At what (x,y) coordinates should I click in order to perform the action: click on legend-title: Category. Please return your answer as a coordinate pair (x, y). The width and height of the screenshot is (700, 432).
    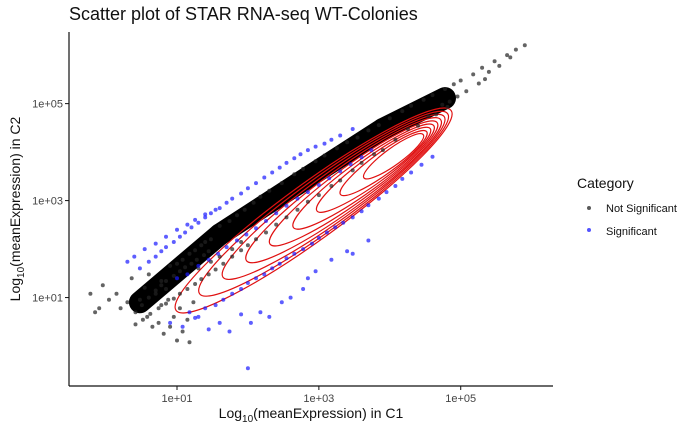
    Looking at the image, I should click on (605, 183).